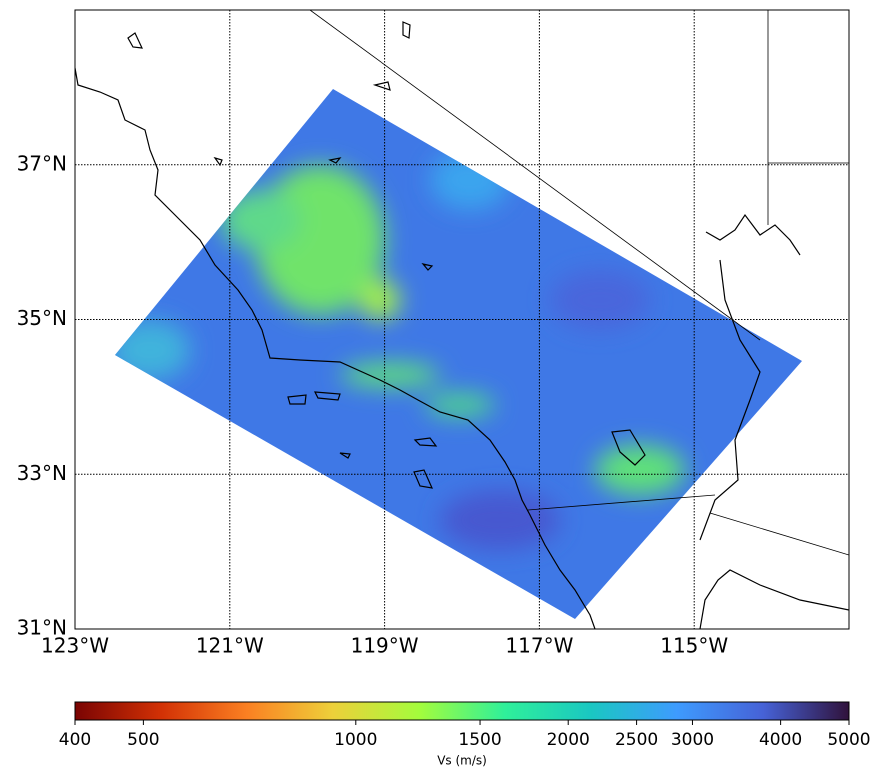 This screenshot has height=778, width=883. What do you see at coordinates (355, 740) in the screenshot?
I see `colorbar-tick-label: 1000` at bounding box center [355, 740].